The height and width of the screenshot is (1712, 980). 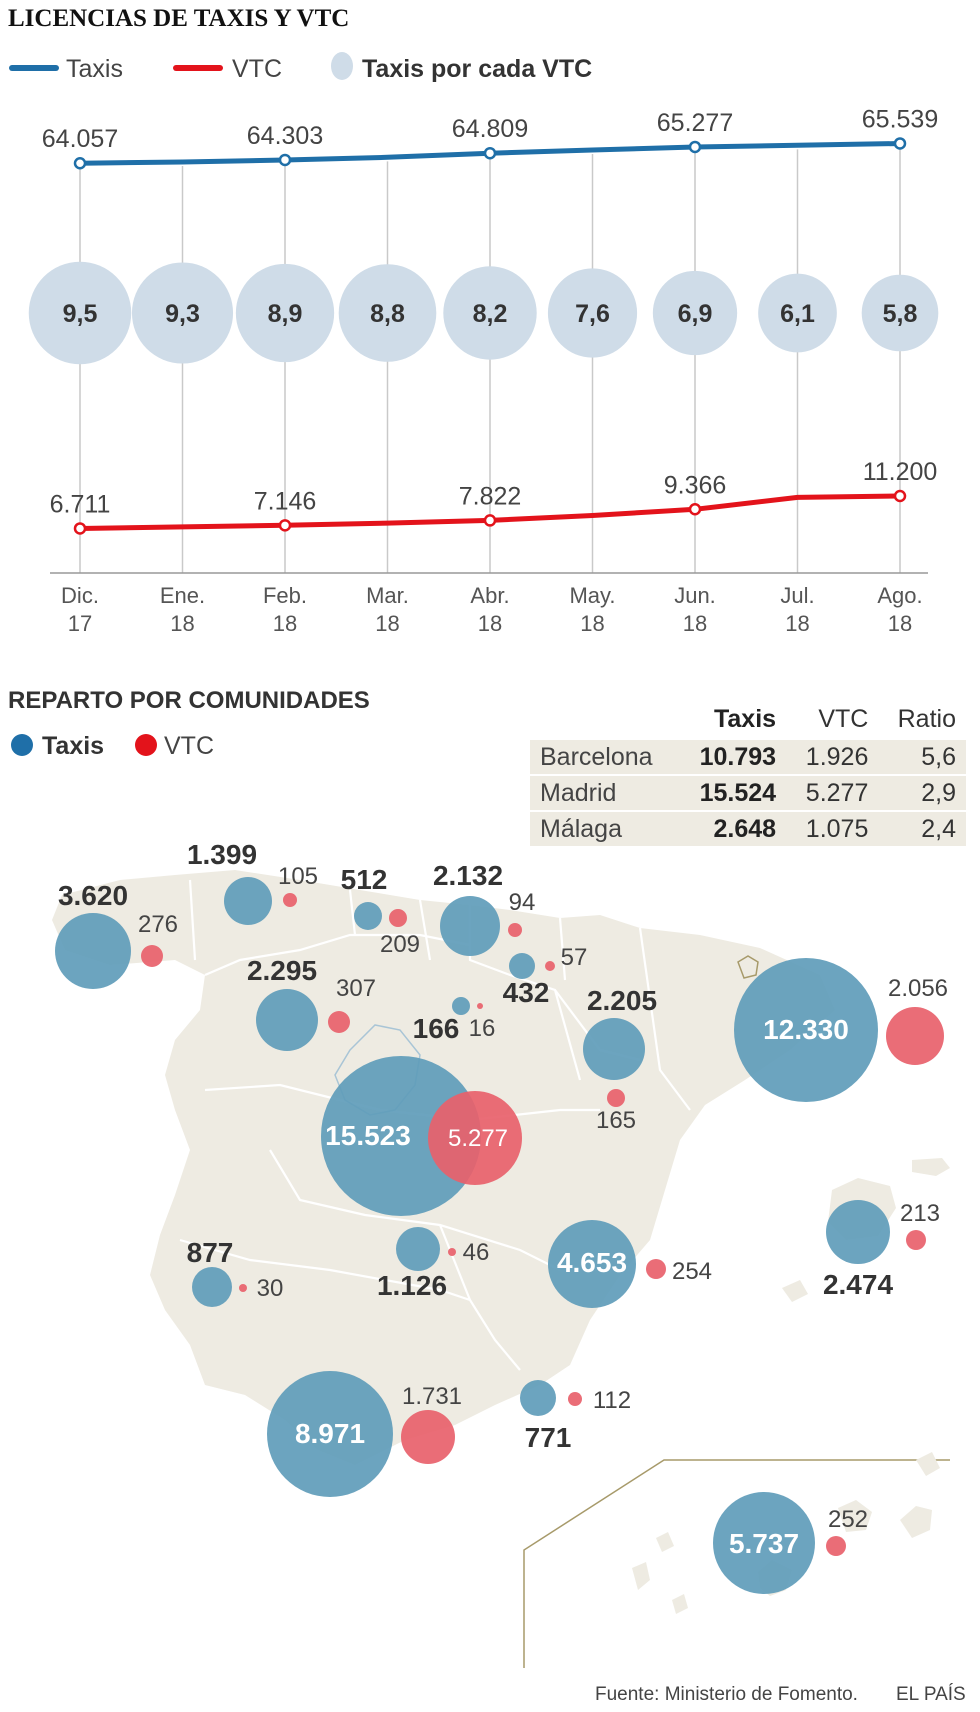 I want to click on legend: Taxis VTC Taxis por cada VTC, so click(x=300, y=67).